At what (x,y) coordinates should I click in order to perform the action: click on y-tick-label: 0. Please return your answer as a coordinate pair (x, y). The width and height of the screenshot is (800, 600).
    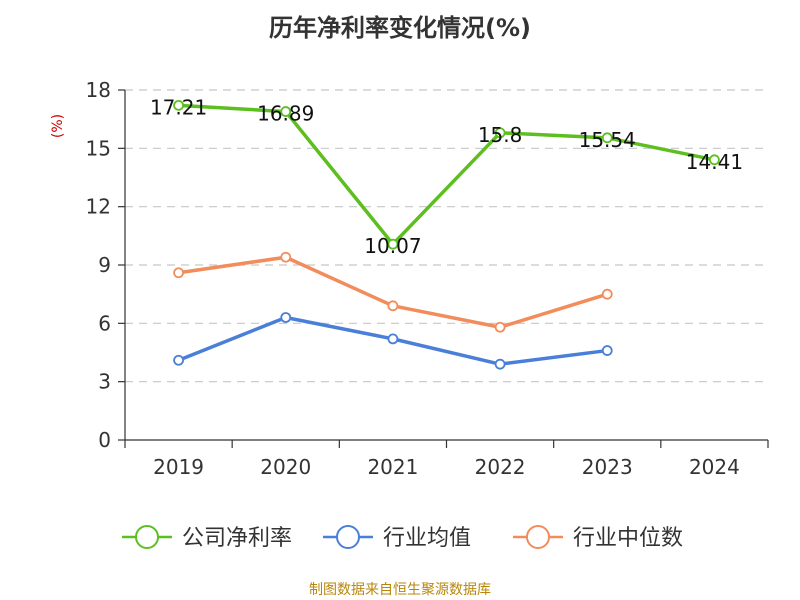
    Looking at the image, I should click on (104, 440).